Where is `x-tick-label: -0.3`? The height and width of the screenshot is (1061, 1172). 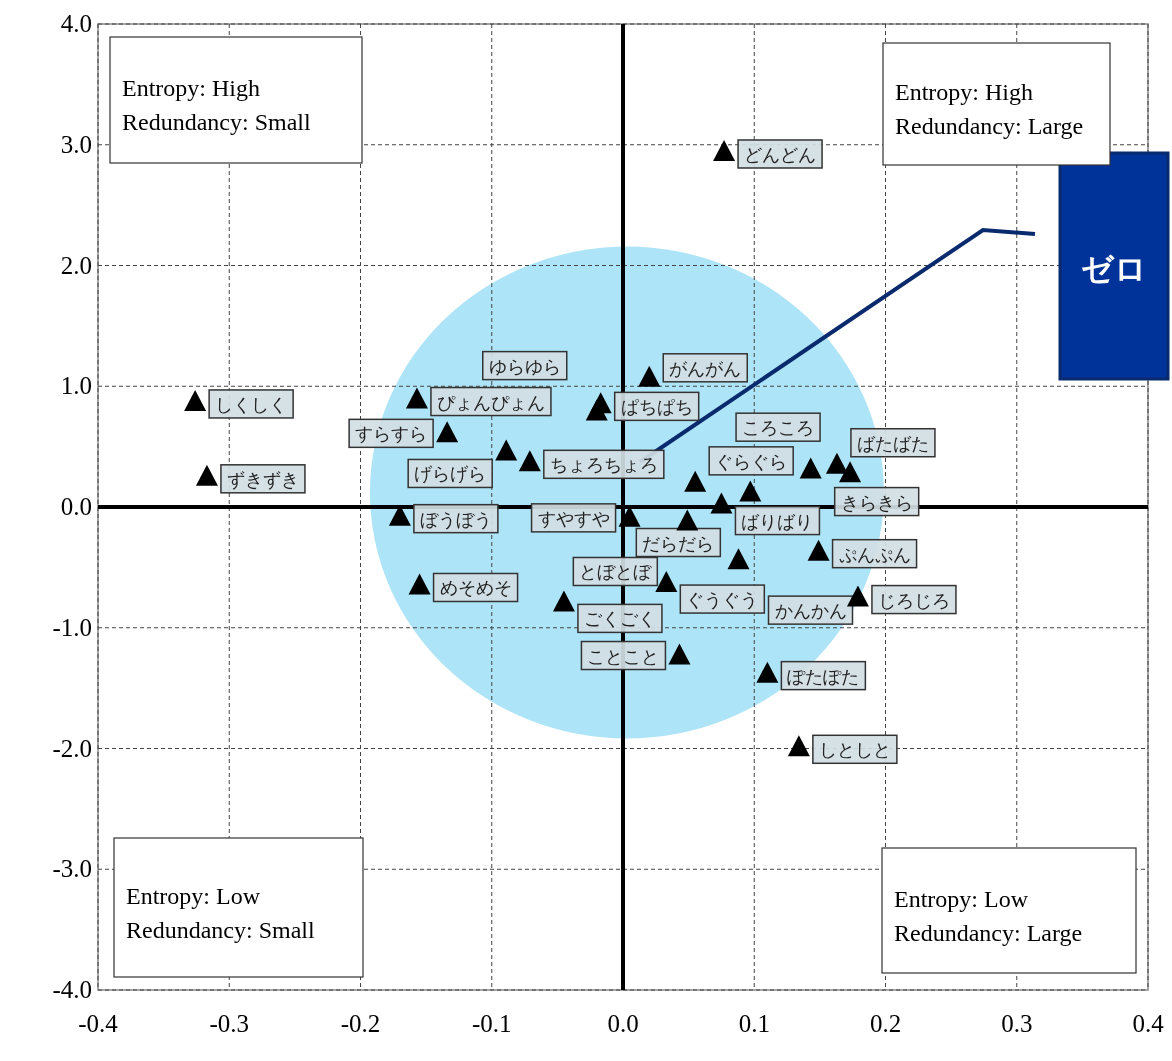 x-tick-label: -0.3 is located at coordinates (229, 1023).